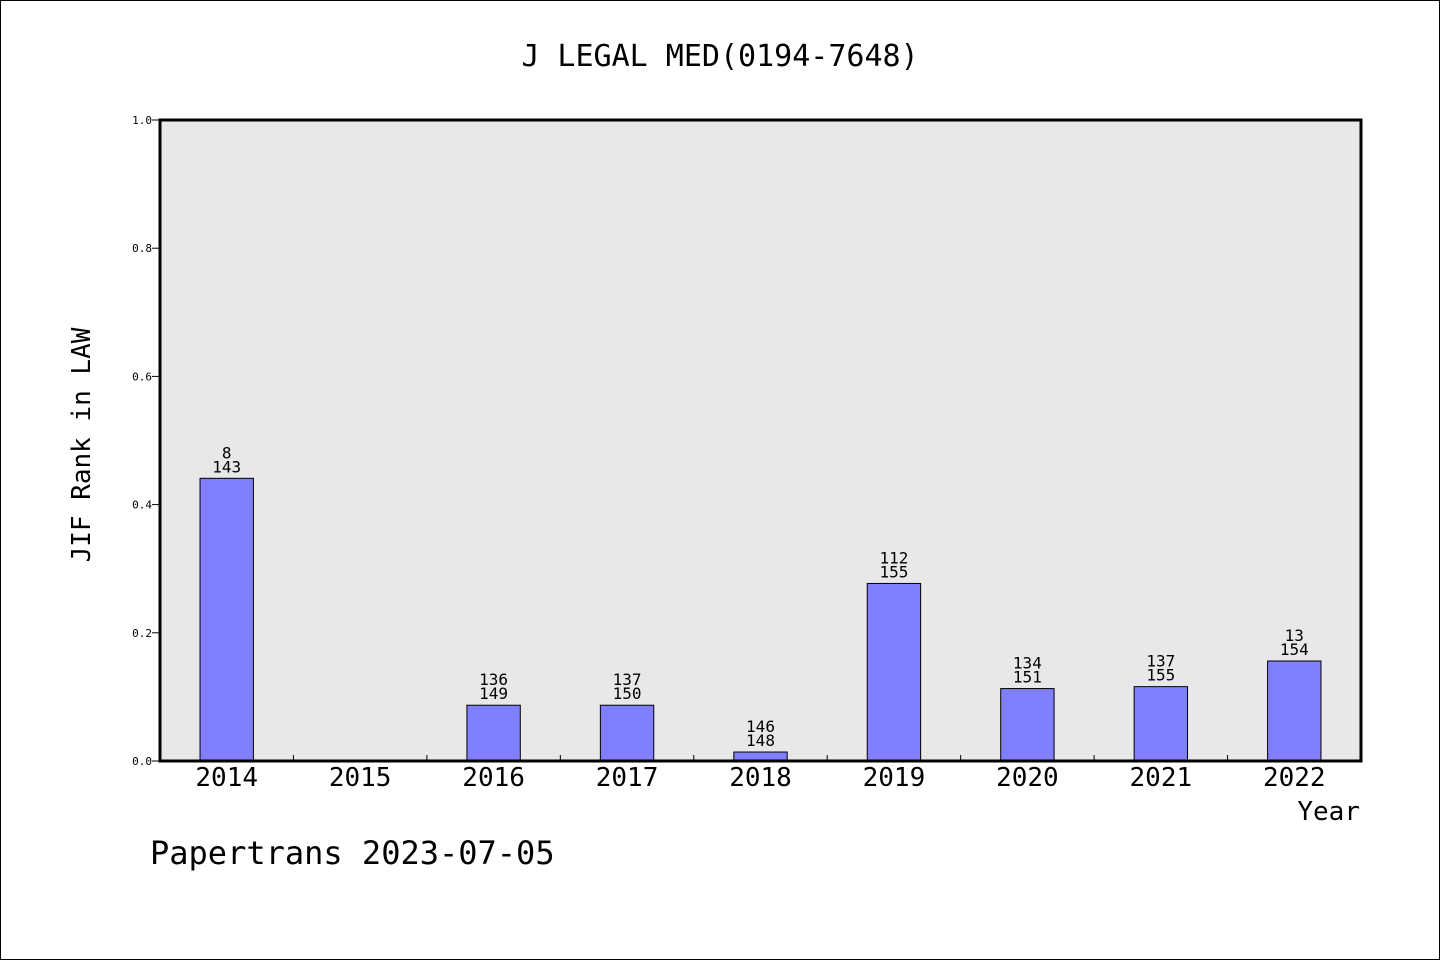  Describe the element at coordinates (142, 505) in the screenshot. I see `y-tick-label: 0.4` at that location.